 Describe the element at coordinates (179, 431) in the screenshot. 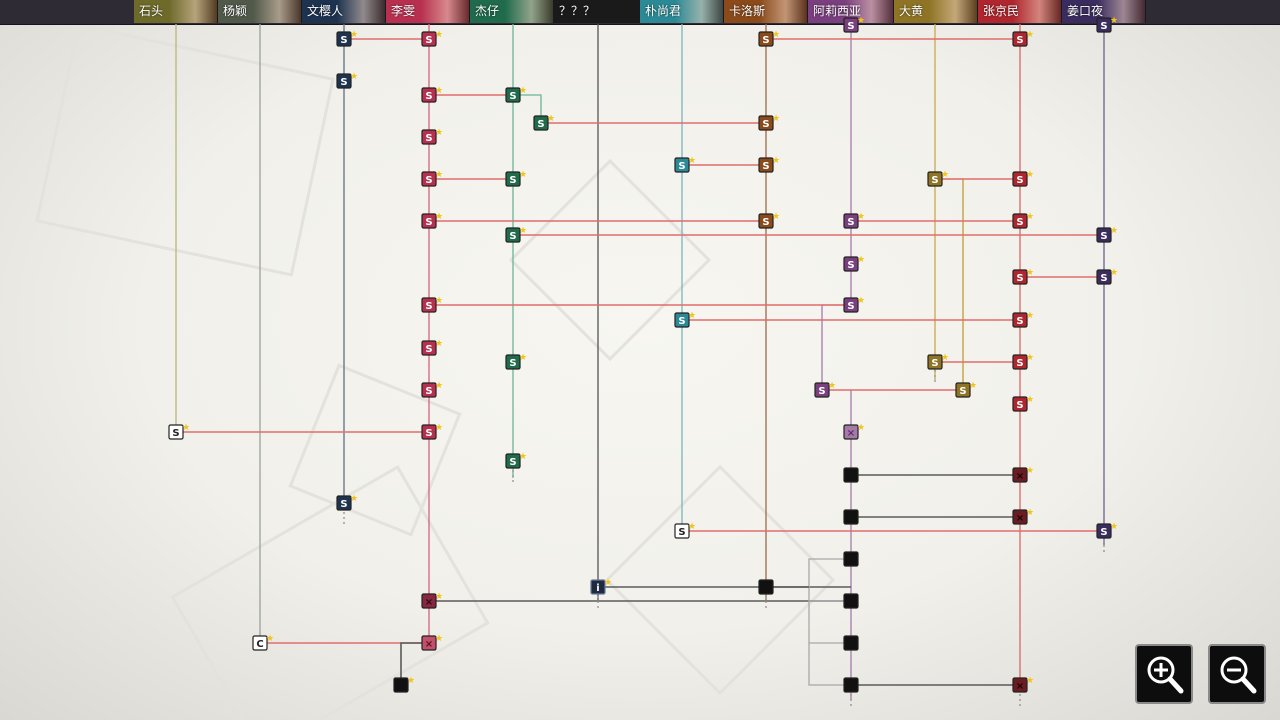

I see `save-node-shitou: S ★` at that location.